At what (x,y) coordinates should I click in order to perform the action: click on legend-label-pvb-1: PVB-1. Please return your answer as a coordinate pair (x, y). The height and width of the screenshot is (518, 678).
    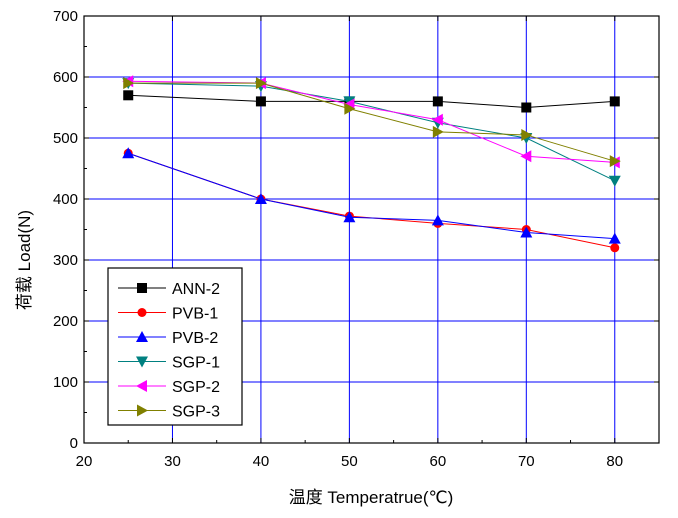
    Looking at the image, I should click on (195, 314).